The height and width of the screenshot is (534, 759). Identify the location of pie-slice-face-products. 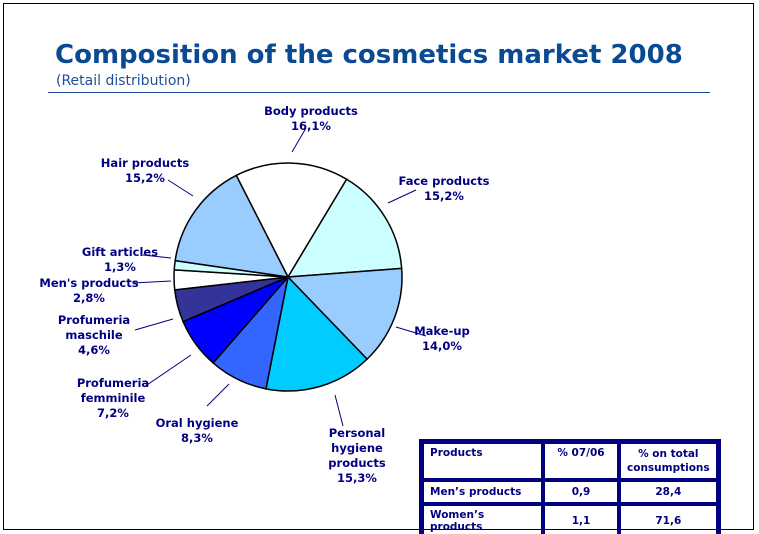
(344, 228).